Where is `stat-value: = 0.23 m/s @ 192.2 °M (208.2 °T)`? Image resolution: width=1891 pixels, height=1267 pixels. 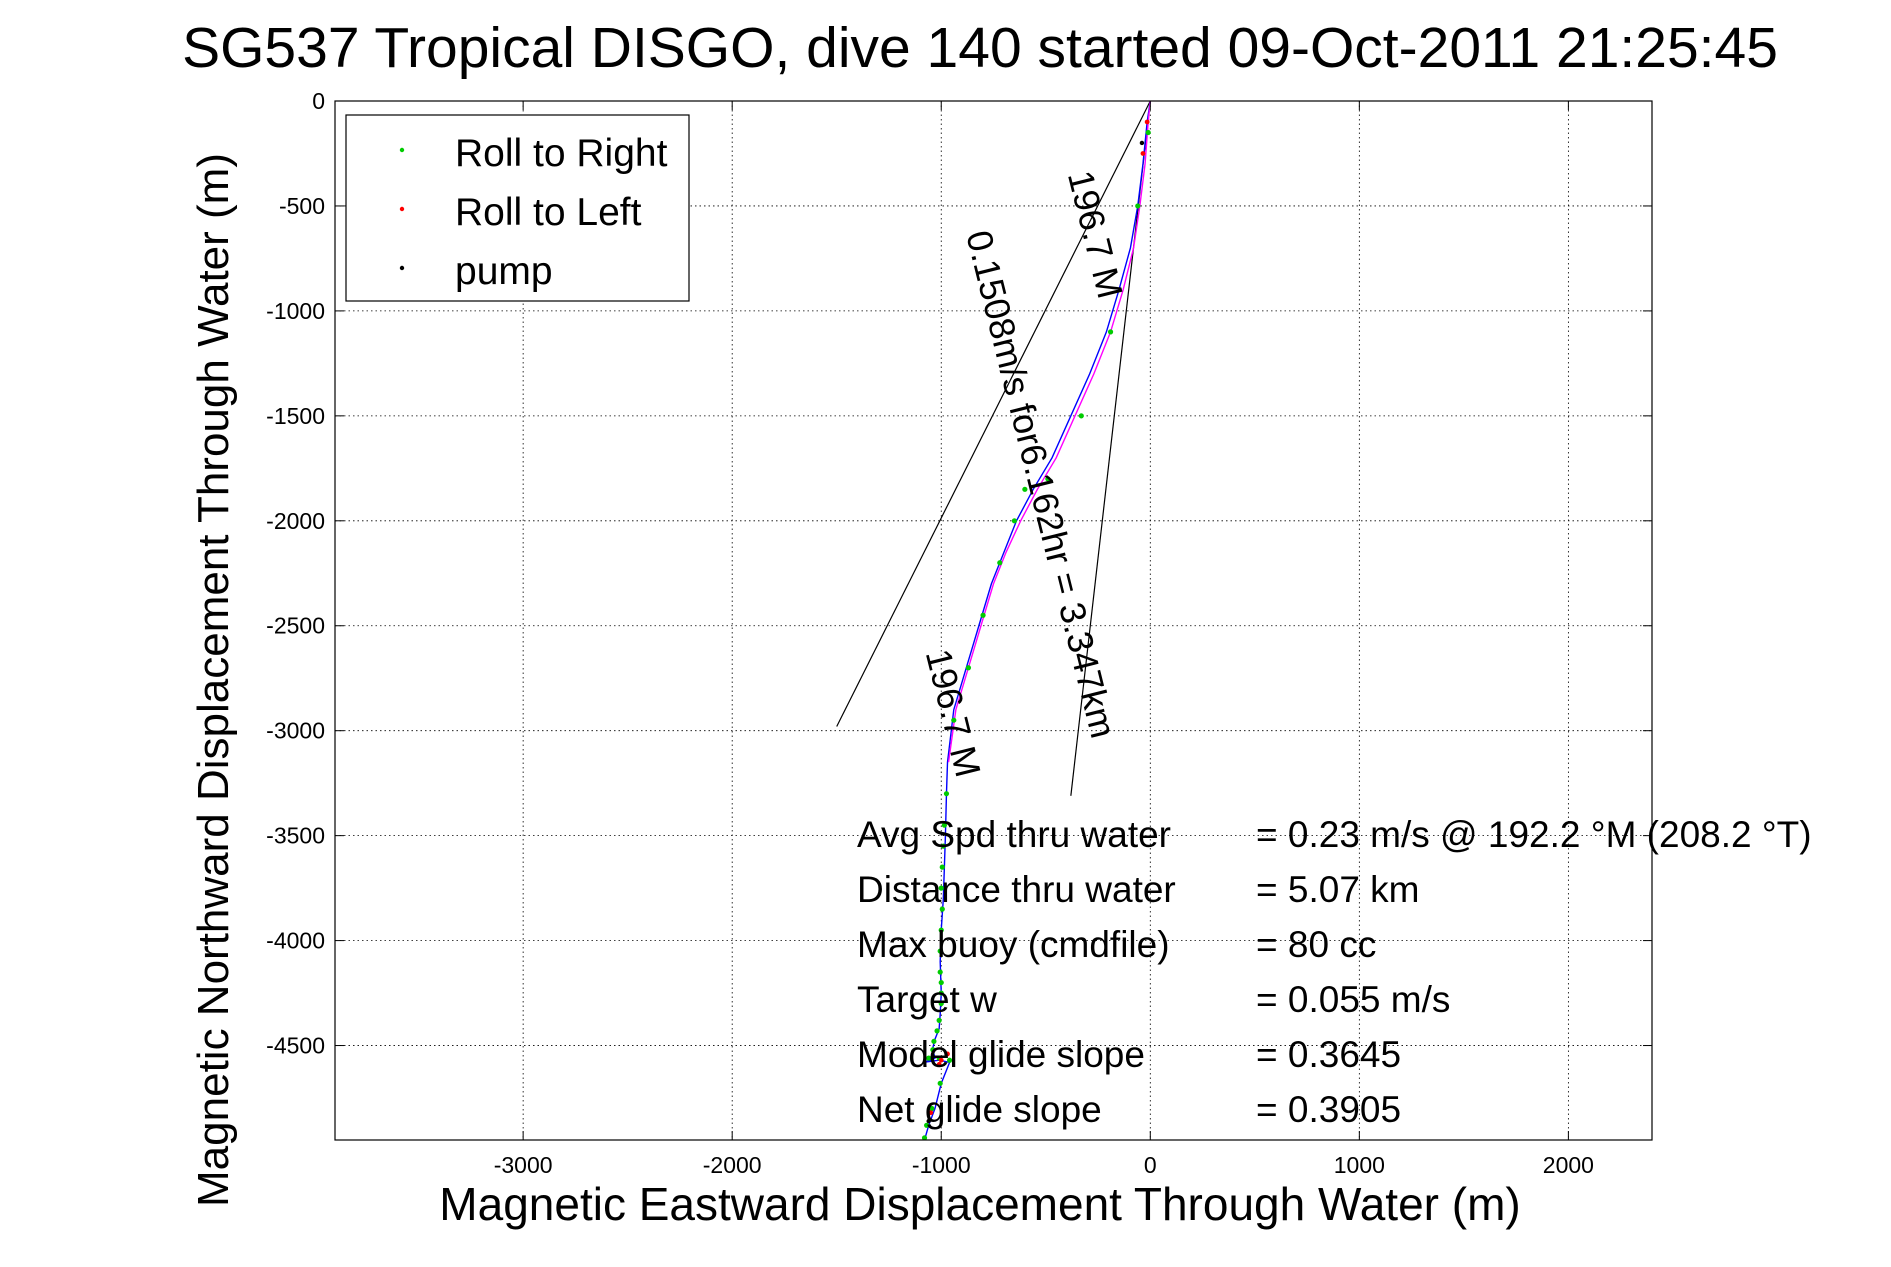 stat-value: = 0.23 m/s @ 192.2 °M (208.2 °T) is located at coordinates (1534, 834).